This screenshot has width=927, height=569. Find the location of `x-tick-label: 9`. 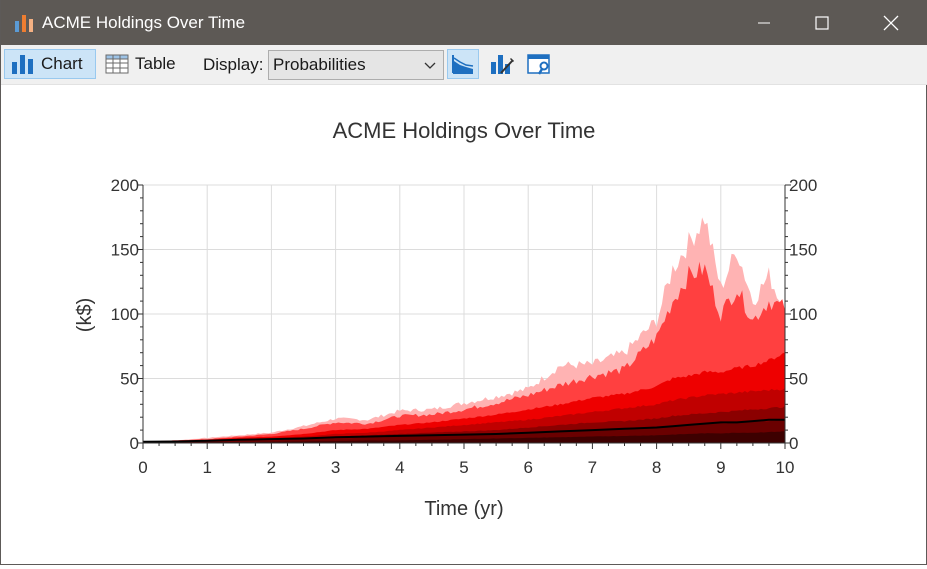

x-tick-label: 9 is located at coordinates (720, 467).